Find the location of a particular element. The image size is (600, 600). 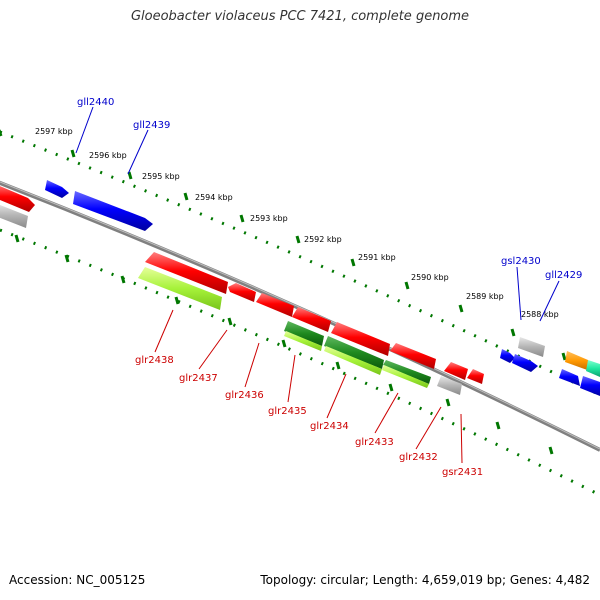

gene-label: gll2429 is located at coordinates (563, 275).